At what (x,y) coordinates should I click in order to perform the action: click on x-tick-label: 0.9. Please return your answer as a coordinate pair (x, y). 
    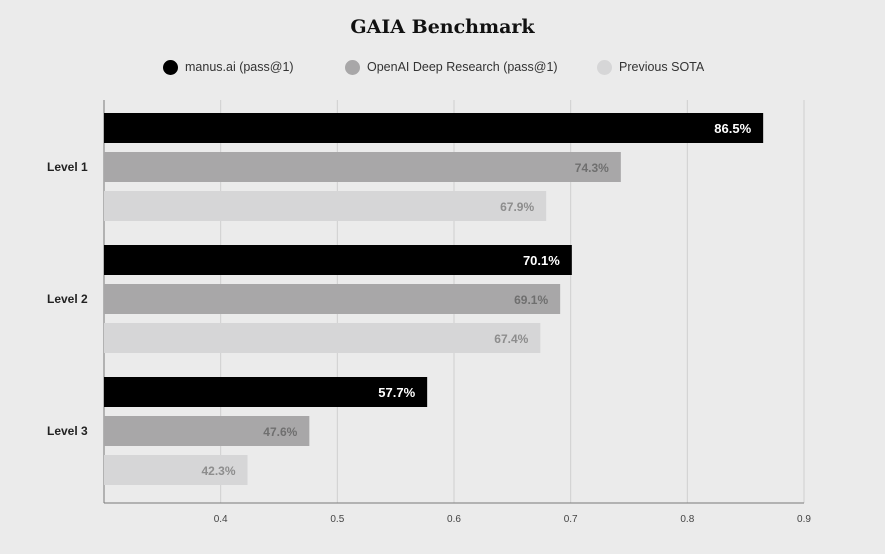
    Looking at the image, I should click on (804, 519).